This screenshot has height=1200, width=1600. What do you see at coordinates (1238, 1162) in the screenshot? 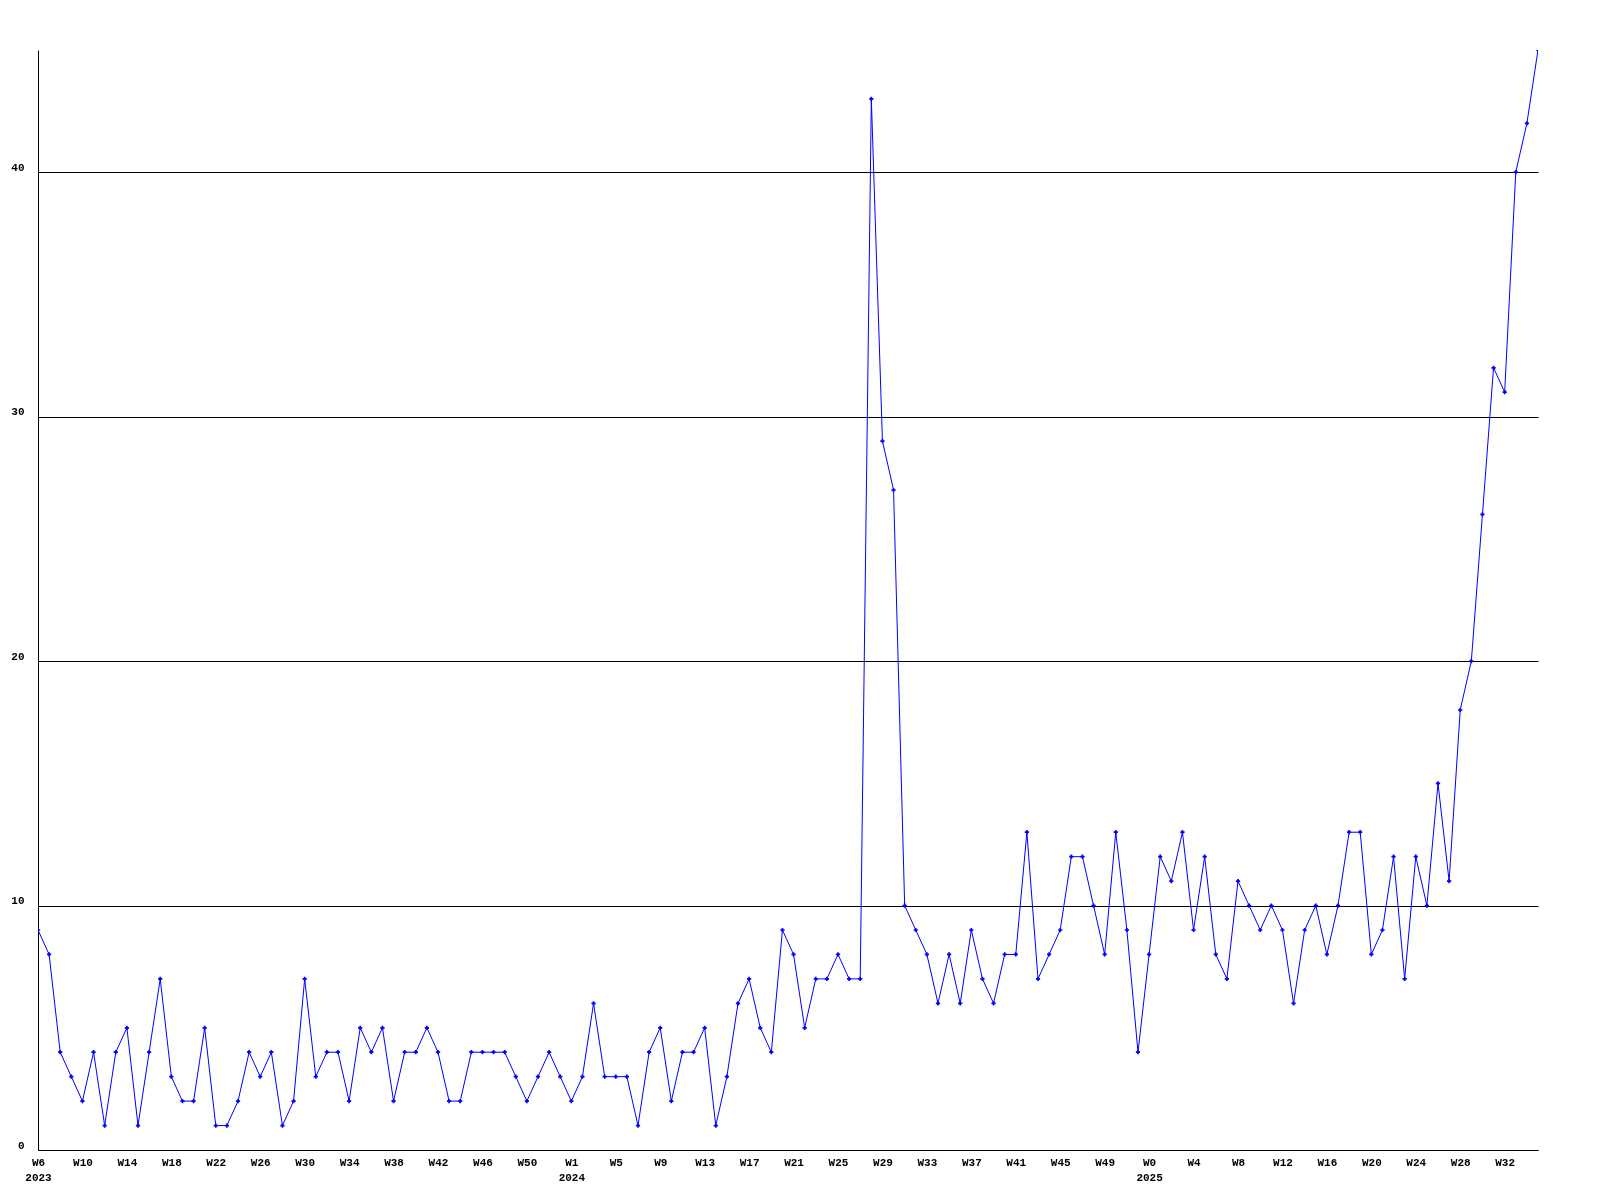
I see `x-tick-label: W8` at bounding box center [1238, 1162].